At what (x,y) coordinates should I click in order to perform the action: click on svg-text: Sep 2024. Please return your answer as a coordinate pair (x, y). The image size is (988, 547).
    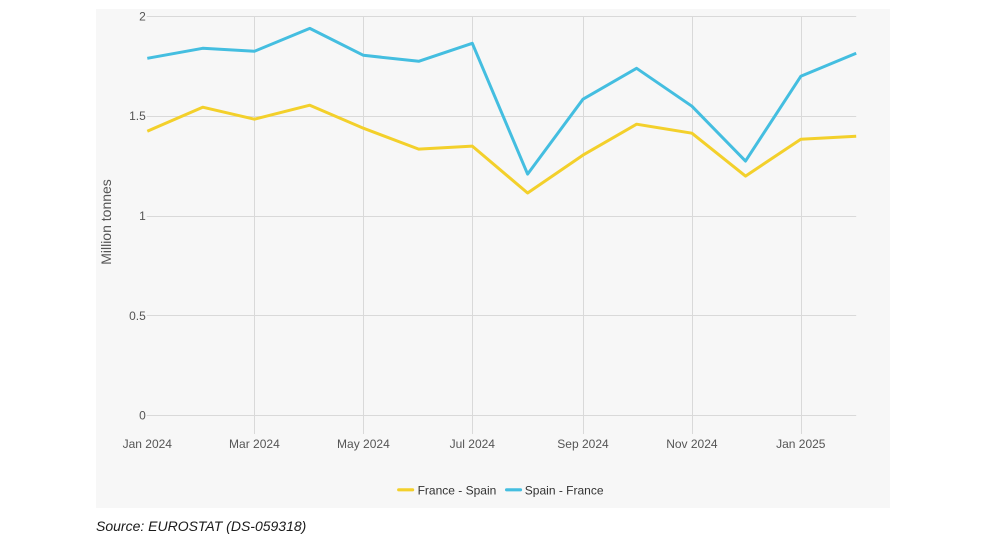
    Looking at the image, I should click on (583, 444).